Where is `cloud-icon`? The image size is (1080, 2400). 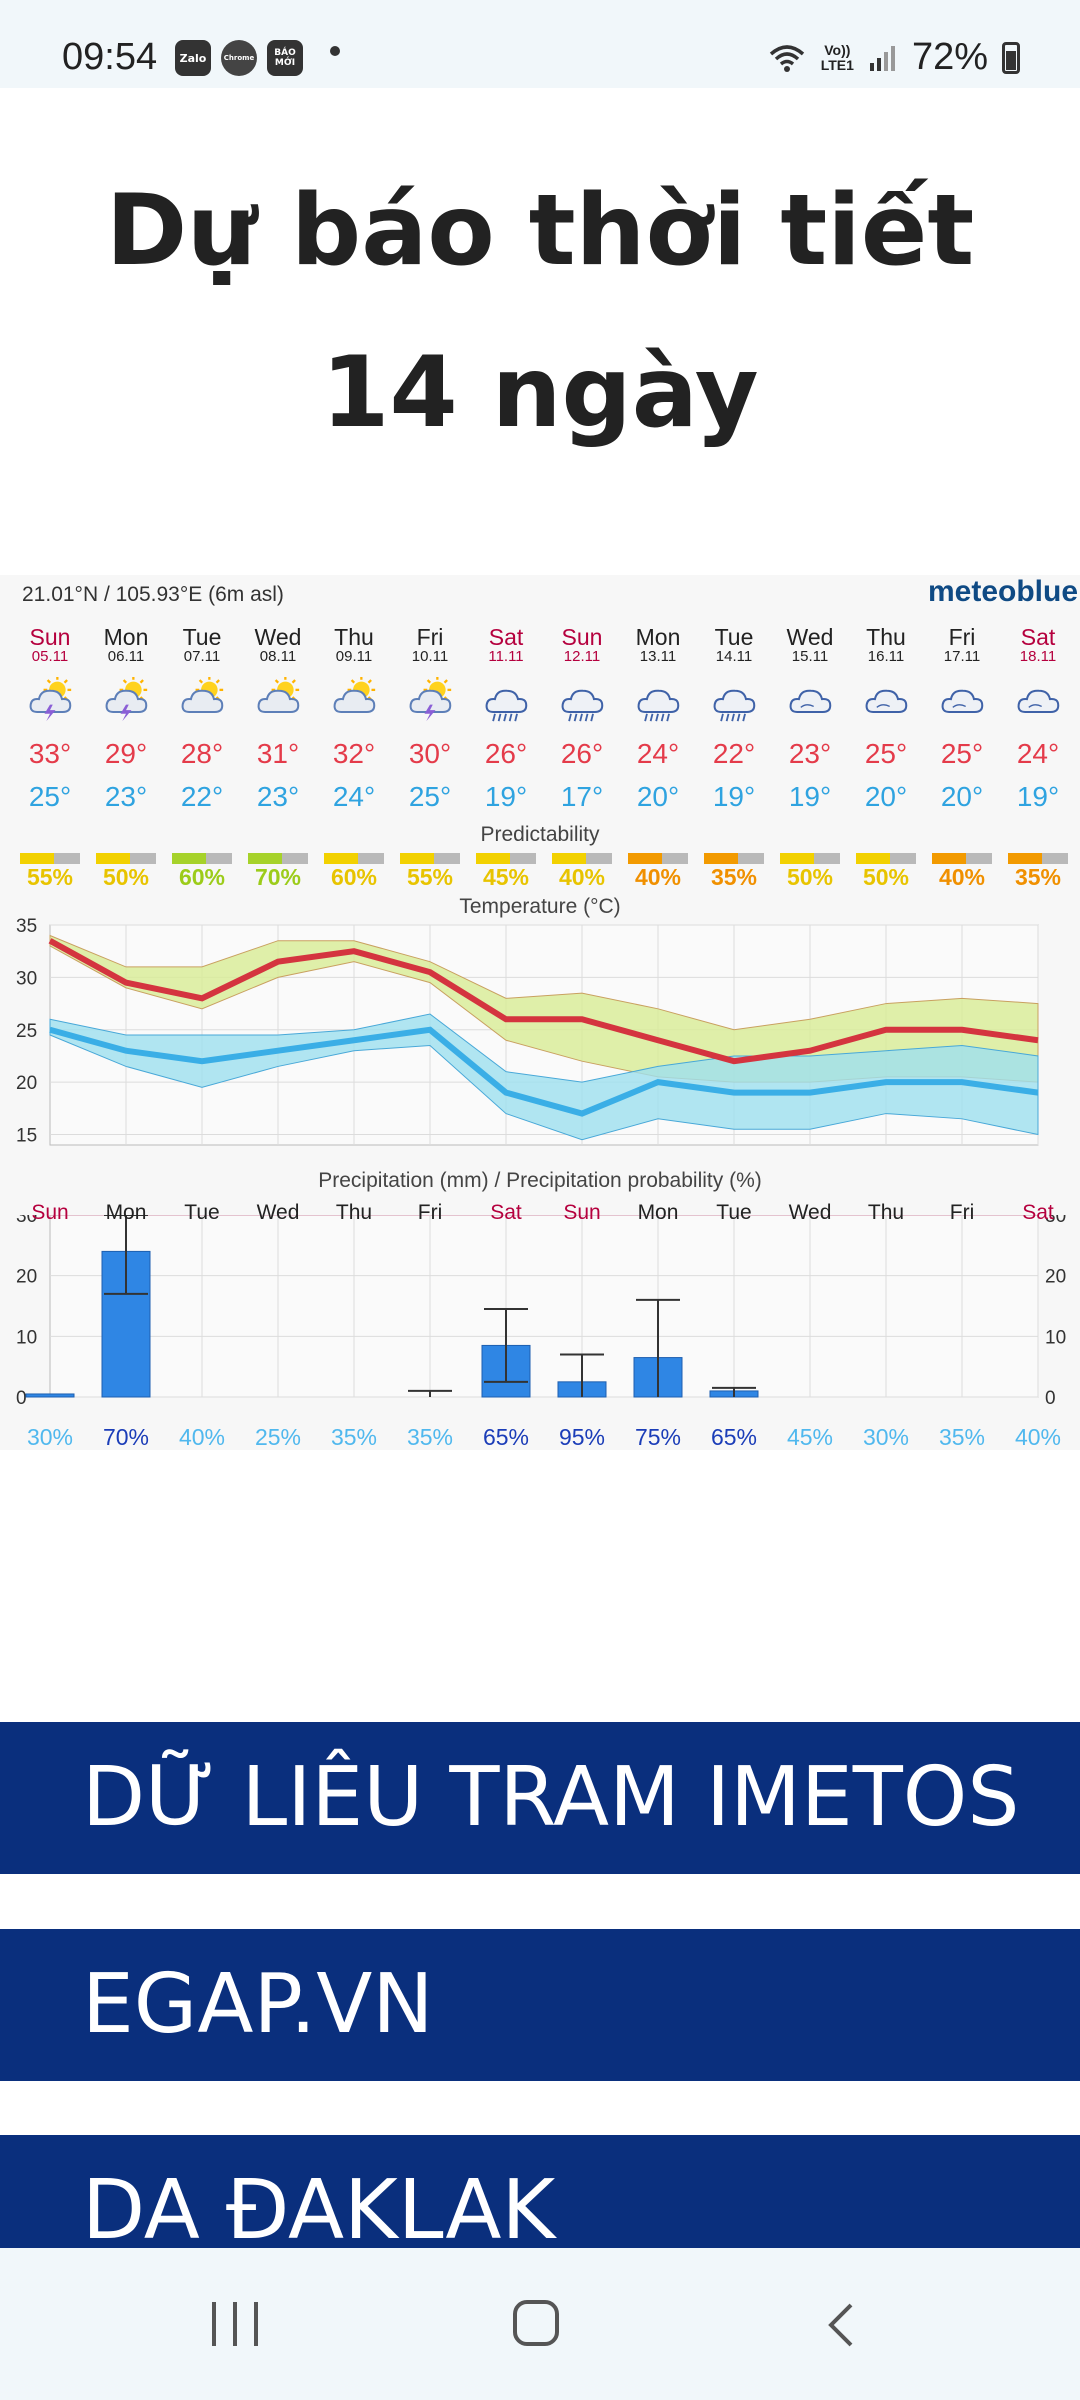
cloud-icon is located at coordinates (1038, 701).